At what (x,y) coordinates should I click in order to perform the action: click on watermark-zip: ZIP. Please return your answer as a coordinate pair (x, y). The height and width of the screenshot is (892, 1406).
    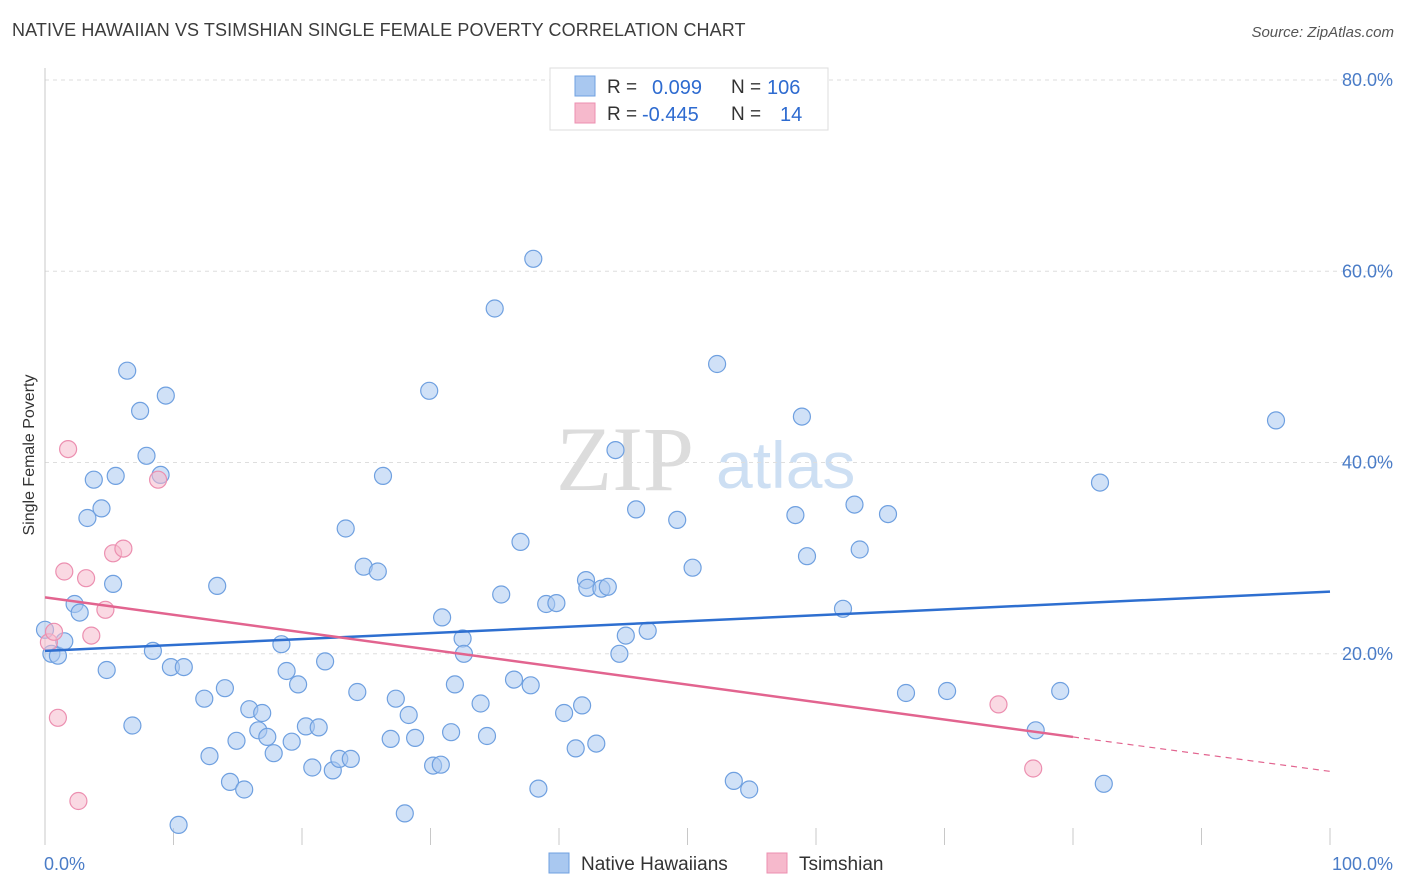
    Looking at the image, I should click on (625, 459).